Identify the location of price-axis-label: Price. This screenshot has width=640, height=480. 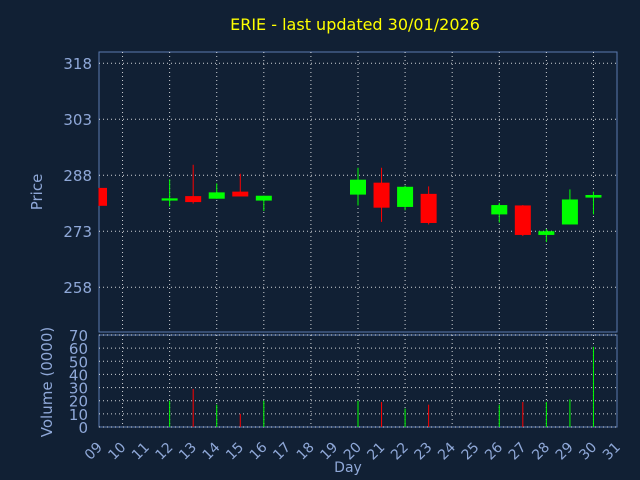
(37, 192).